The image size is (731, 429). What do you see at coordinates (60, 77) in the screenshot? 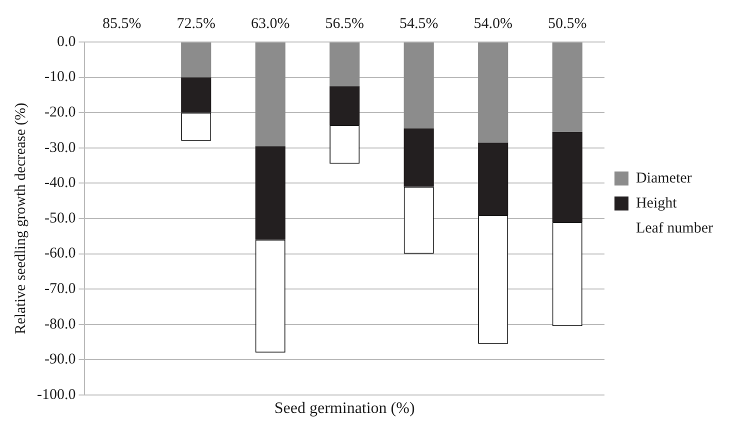
I see `y-tick-label: -10.0` at bounding box center [60, 77].